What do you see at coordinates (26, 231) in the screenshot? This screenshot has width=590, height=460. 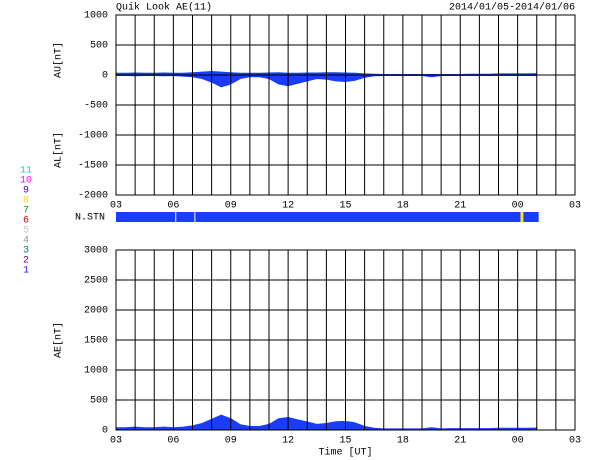 I see `legend-entry: 5` at bounding box center [26, 231].